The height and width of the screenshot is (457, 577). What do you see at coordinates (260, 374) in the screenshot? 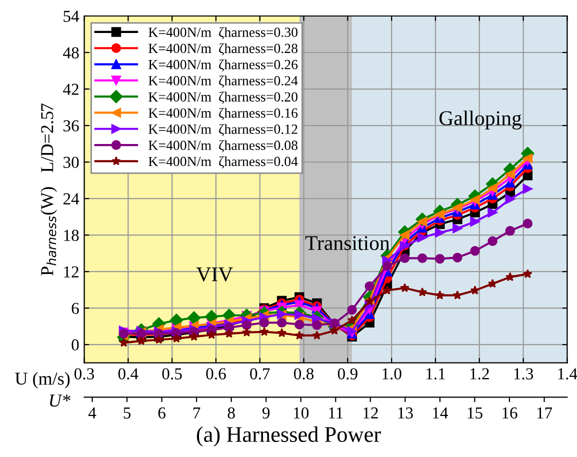
I see `x-tick-label: 0.7` at bounding box center [260, 374].